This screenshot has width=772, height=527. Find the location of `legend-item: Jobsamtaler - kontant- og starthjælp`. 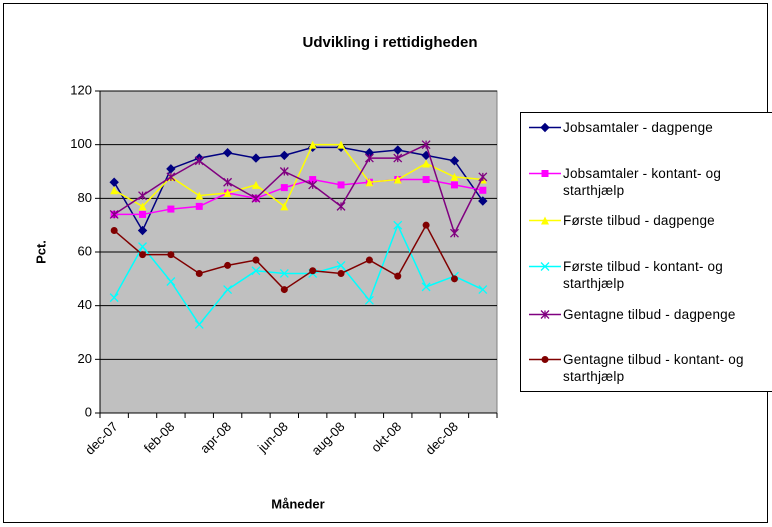

legend-item: Jobsamtaler - kontant- og starthjælp is located at coordinates (647, 182).